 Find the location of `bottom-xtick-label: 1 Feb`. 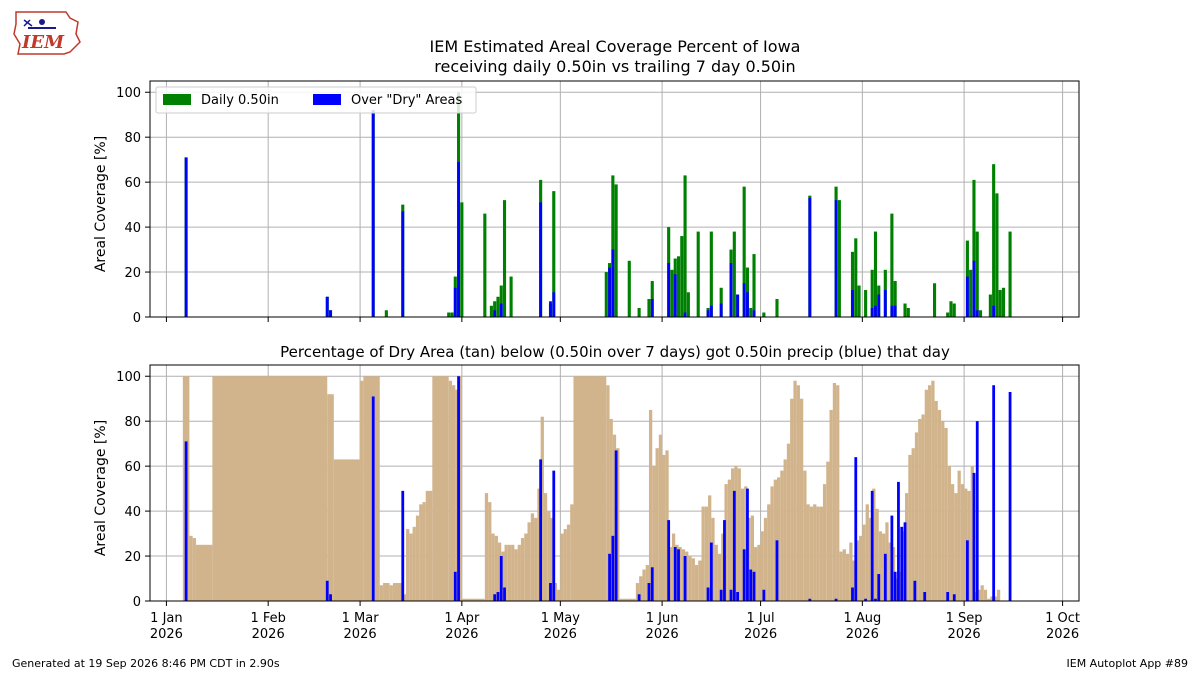

bottom-xtick-label: 1 Feb is located at coordinates (267, 618).